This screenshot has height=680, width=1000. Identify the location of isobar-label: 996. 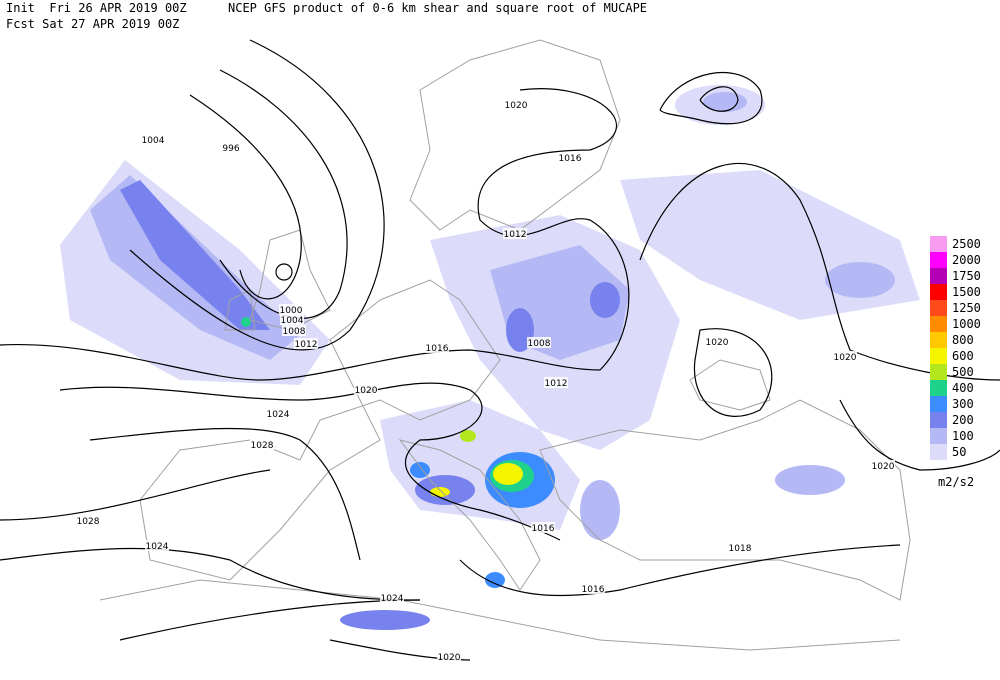
(230, 149).